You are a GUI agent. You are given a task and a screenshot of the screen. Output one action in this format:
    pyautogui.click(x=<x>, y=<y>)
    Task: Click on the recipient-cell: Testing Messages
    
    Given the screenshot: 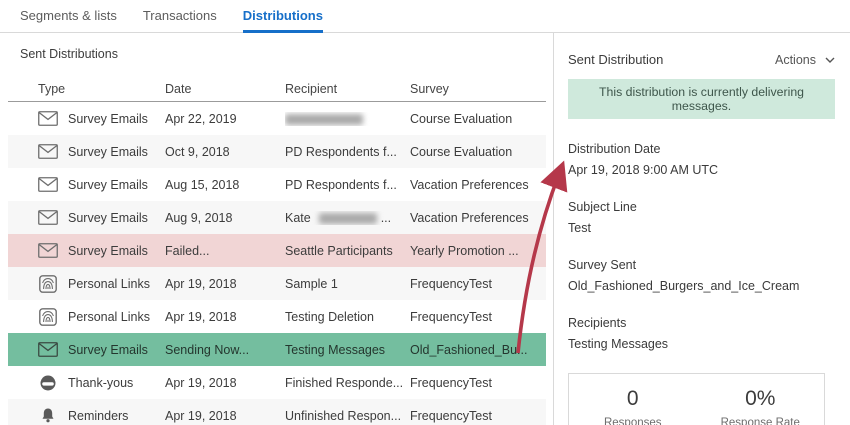 What is the action you would take?
    pyautogui.click(x=347, y=350)
    